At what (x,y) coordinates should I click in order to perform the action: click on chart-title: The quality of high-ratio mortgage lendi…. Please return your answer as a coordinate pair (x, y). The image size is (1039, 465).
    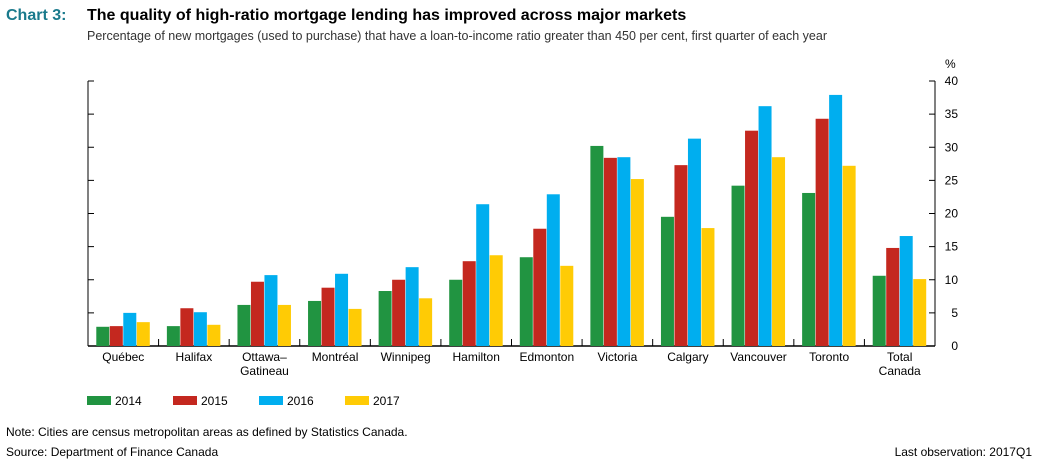
    Looking at the image, I should click on (386, 15).